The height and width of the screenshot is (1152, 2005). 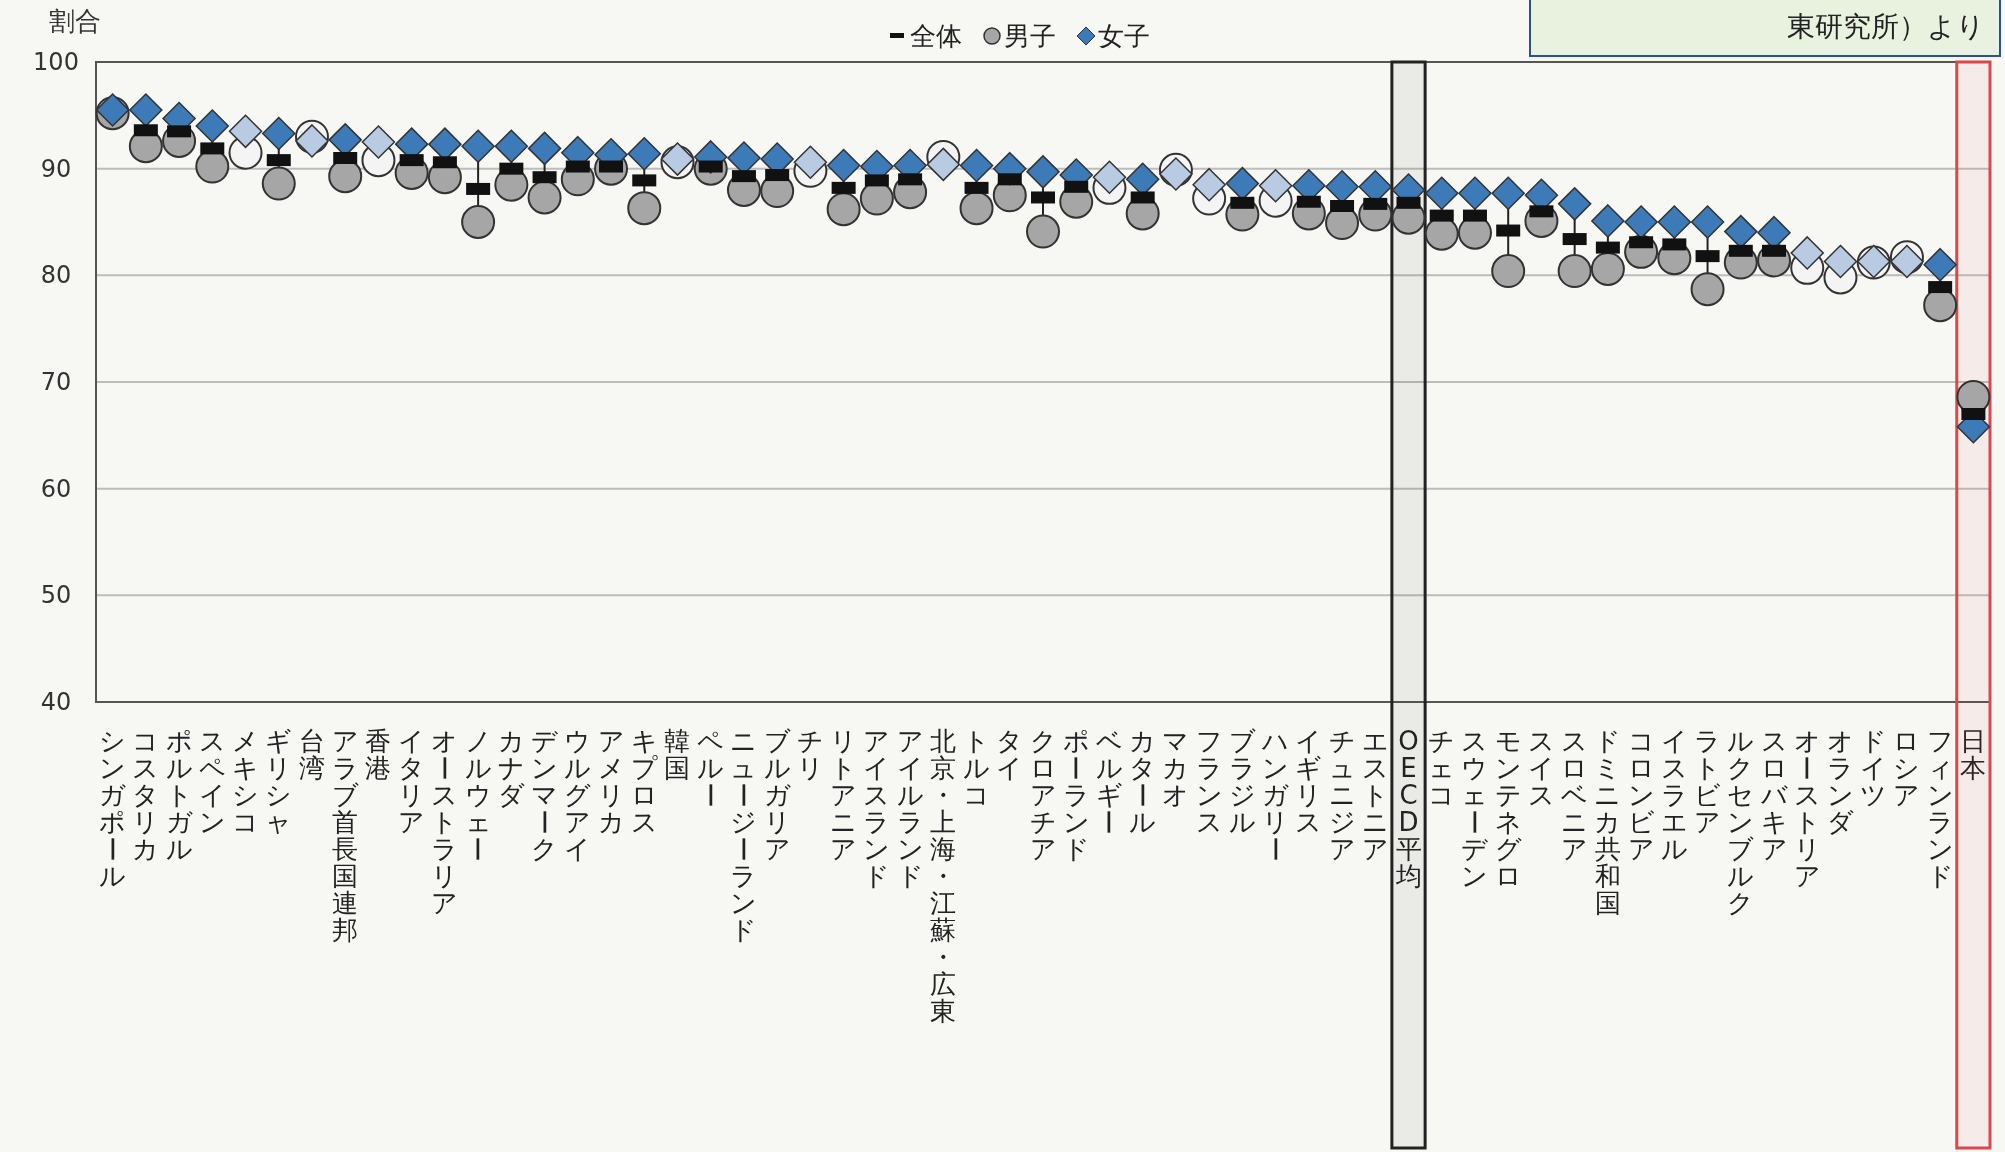 I want to click on text: 東研究所）より, so click(x=1886, y=26).